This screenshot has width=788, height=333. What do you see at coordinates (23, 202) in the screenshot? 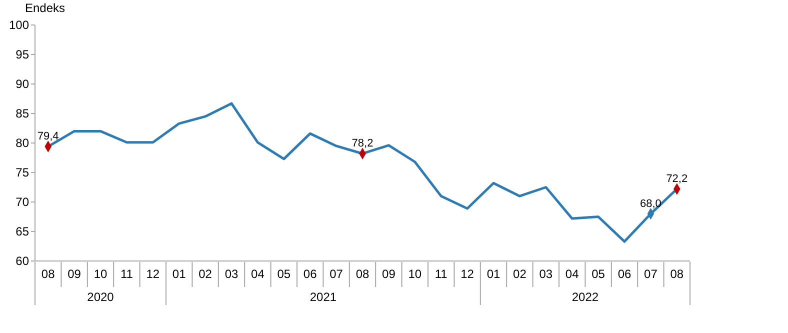
I see `y-tick-label: 70` at bounding box center [23, 202].